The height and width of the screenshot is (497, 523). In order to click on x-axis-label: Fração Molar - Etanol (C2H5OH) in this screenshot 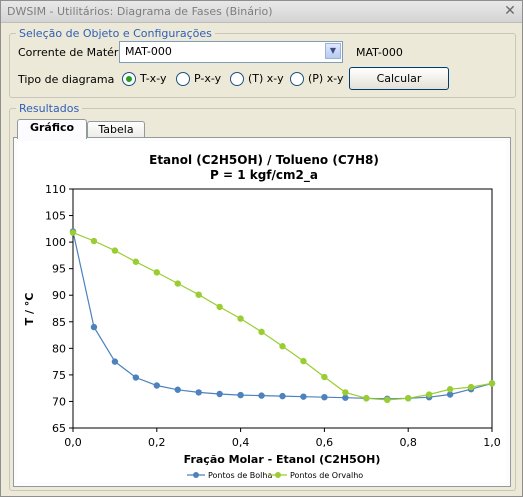, I will do `click(282, 459)`.